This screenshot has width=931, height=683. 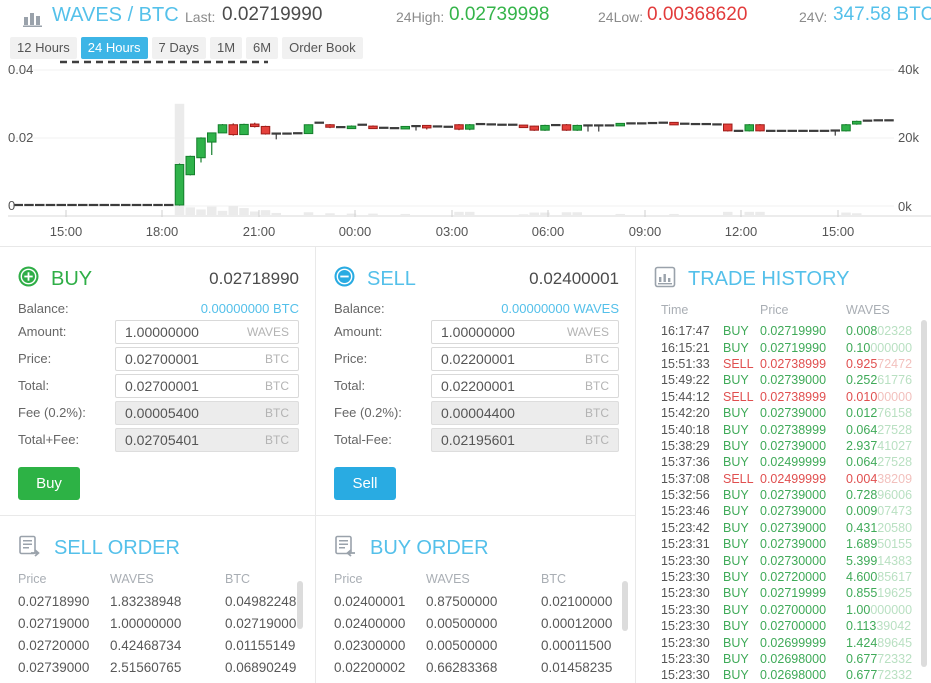 What do you see at coordinates (895, 560) in the screenshot?
I see `trade-amount-faded: 14383` at bounding box center [895, 560].